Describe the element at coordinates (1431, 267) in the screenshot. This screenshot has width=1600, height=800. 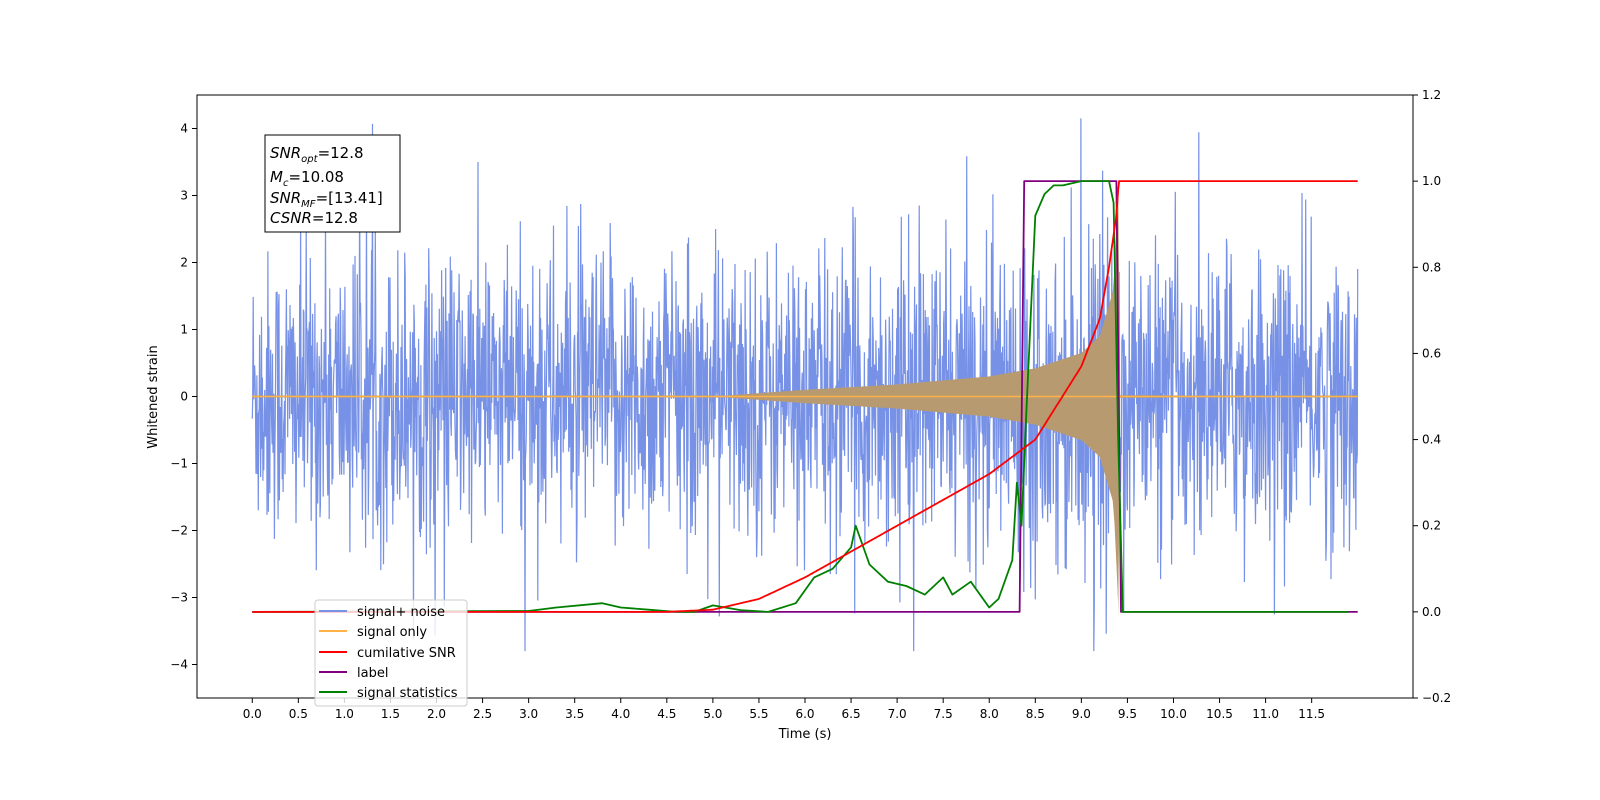
I see `y2-tick-label: 0.8` at that location.